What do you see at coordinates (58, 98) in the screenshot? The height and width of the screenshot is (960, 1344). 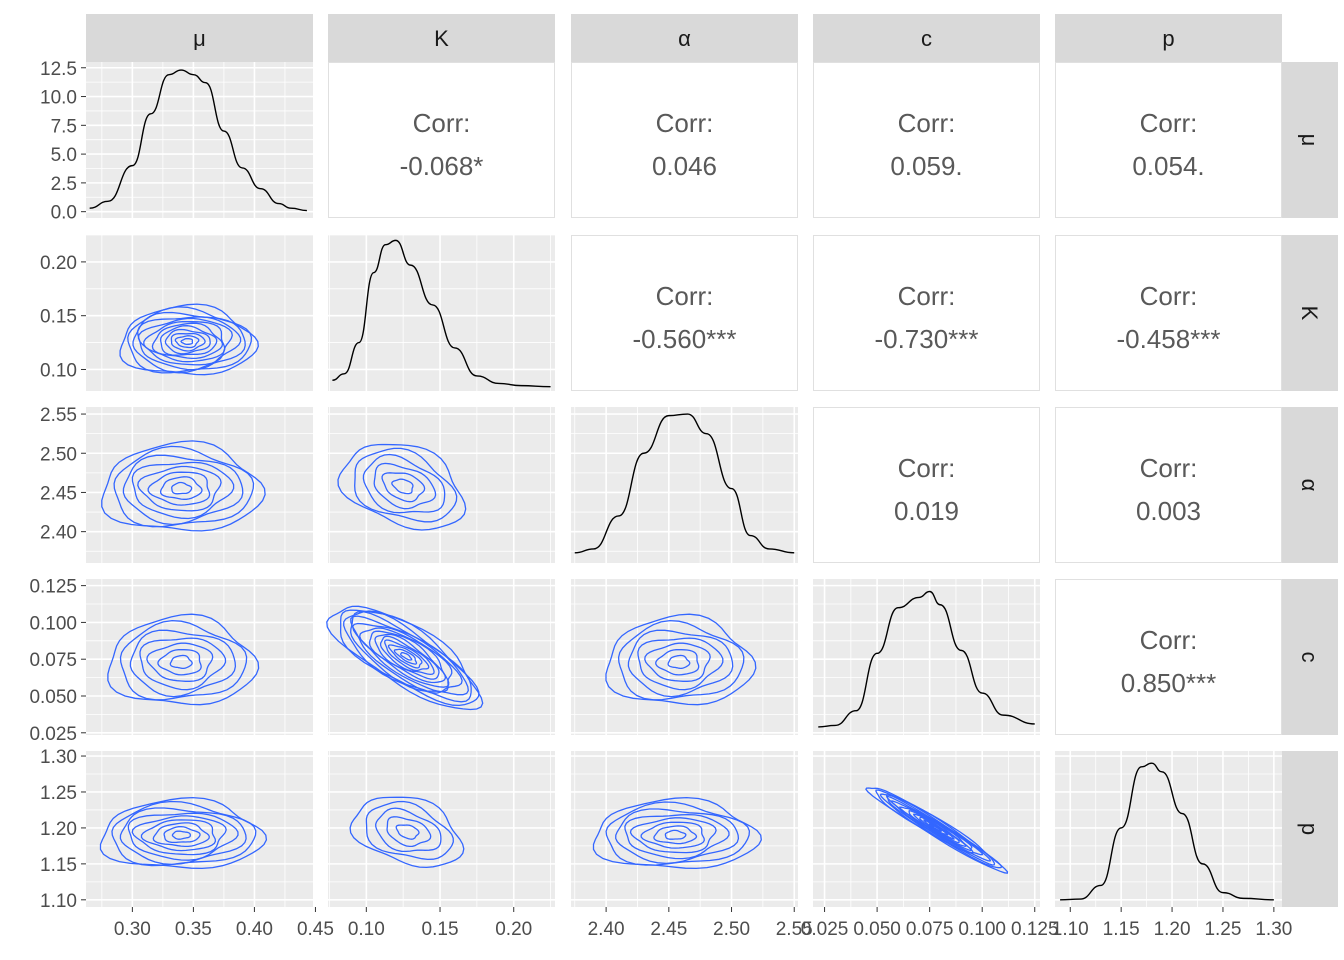 I see `y-tick-label: 10.0` at bounding box center [58, 98].